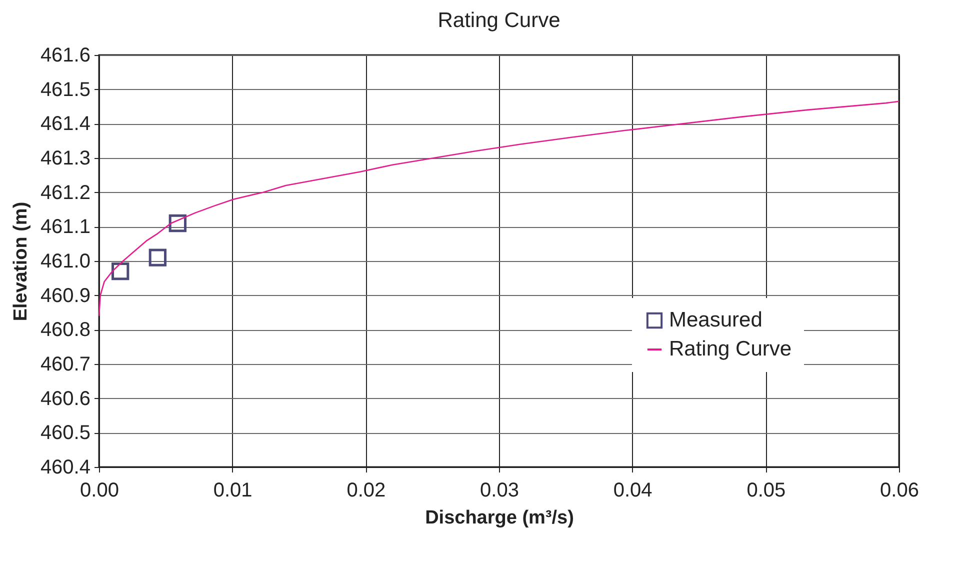  What do you see at coordinates (366, 491) in the screenshot?
I see `x-tick-label: 0.02` at bounding box center [366, 491].